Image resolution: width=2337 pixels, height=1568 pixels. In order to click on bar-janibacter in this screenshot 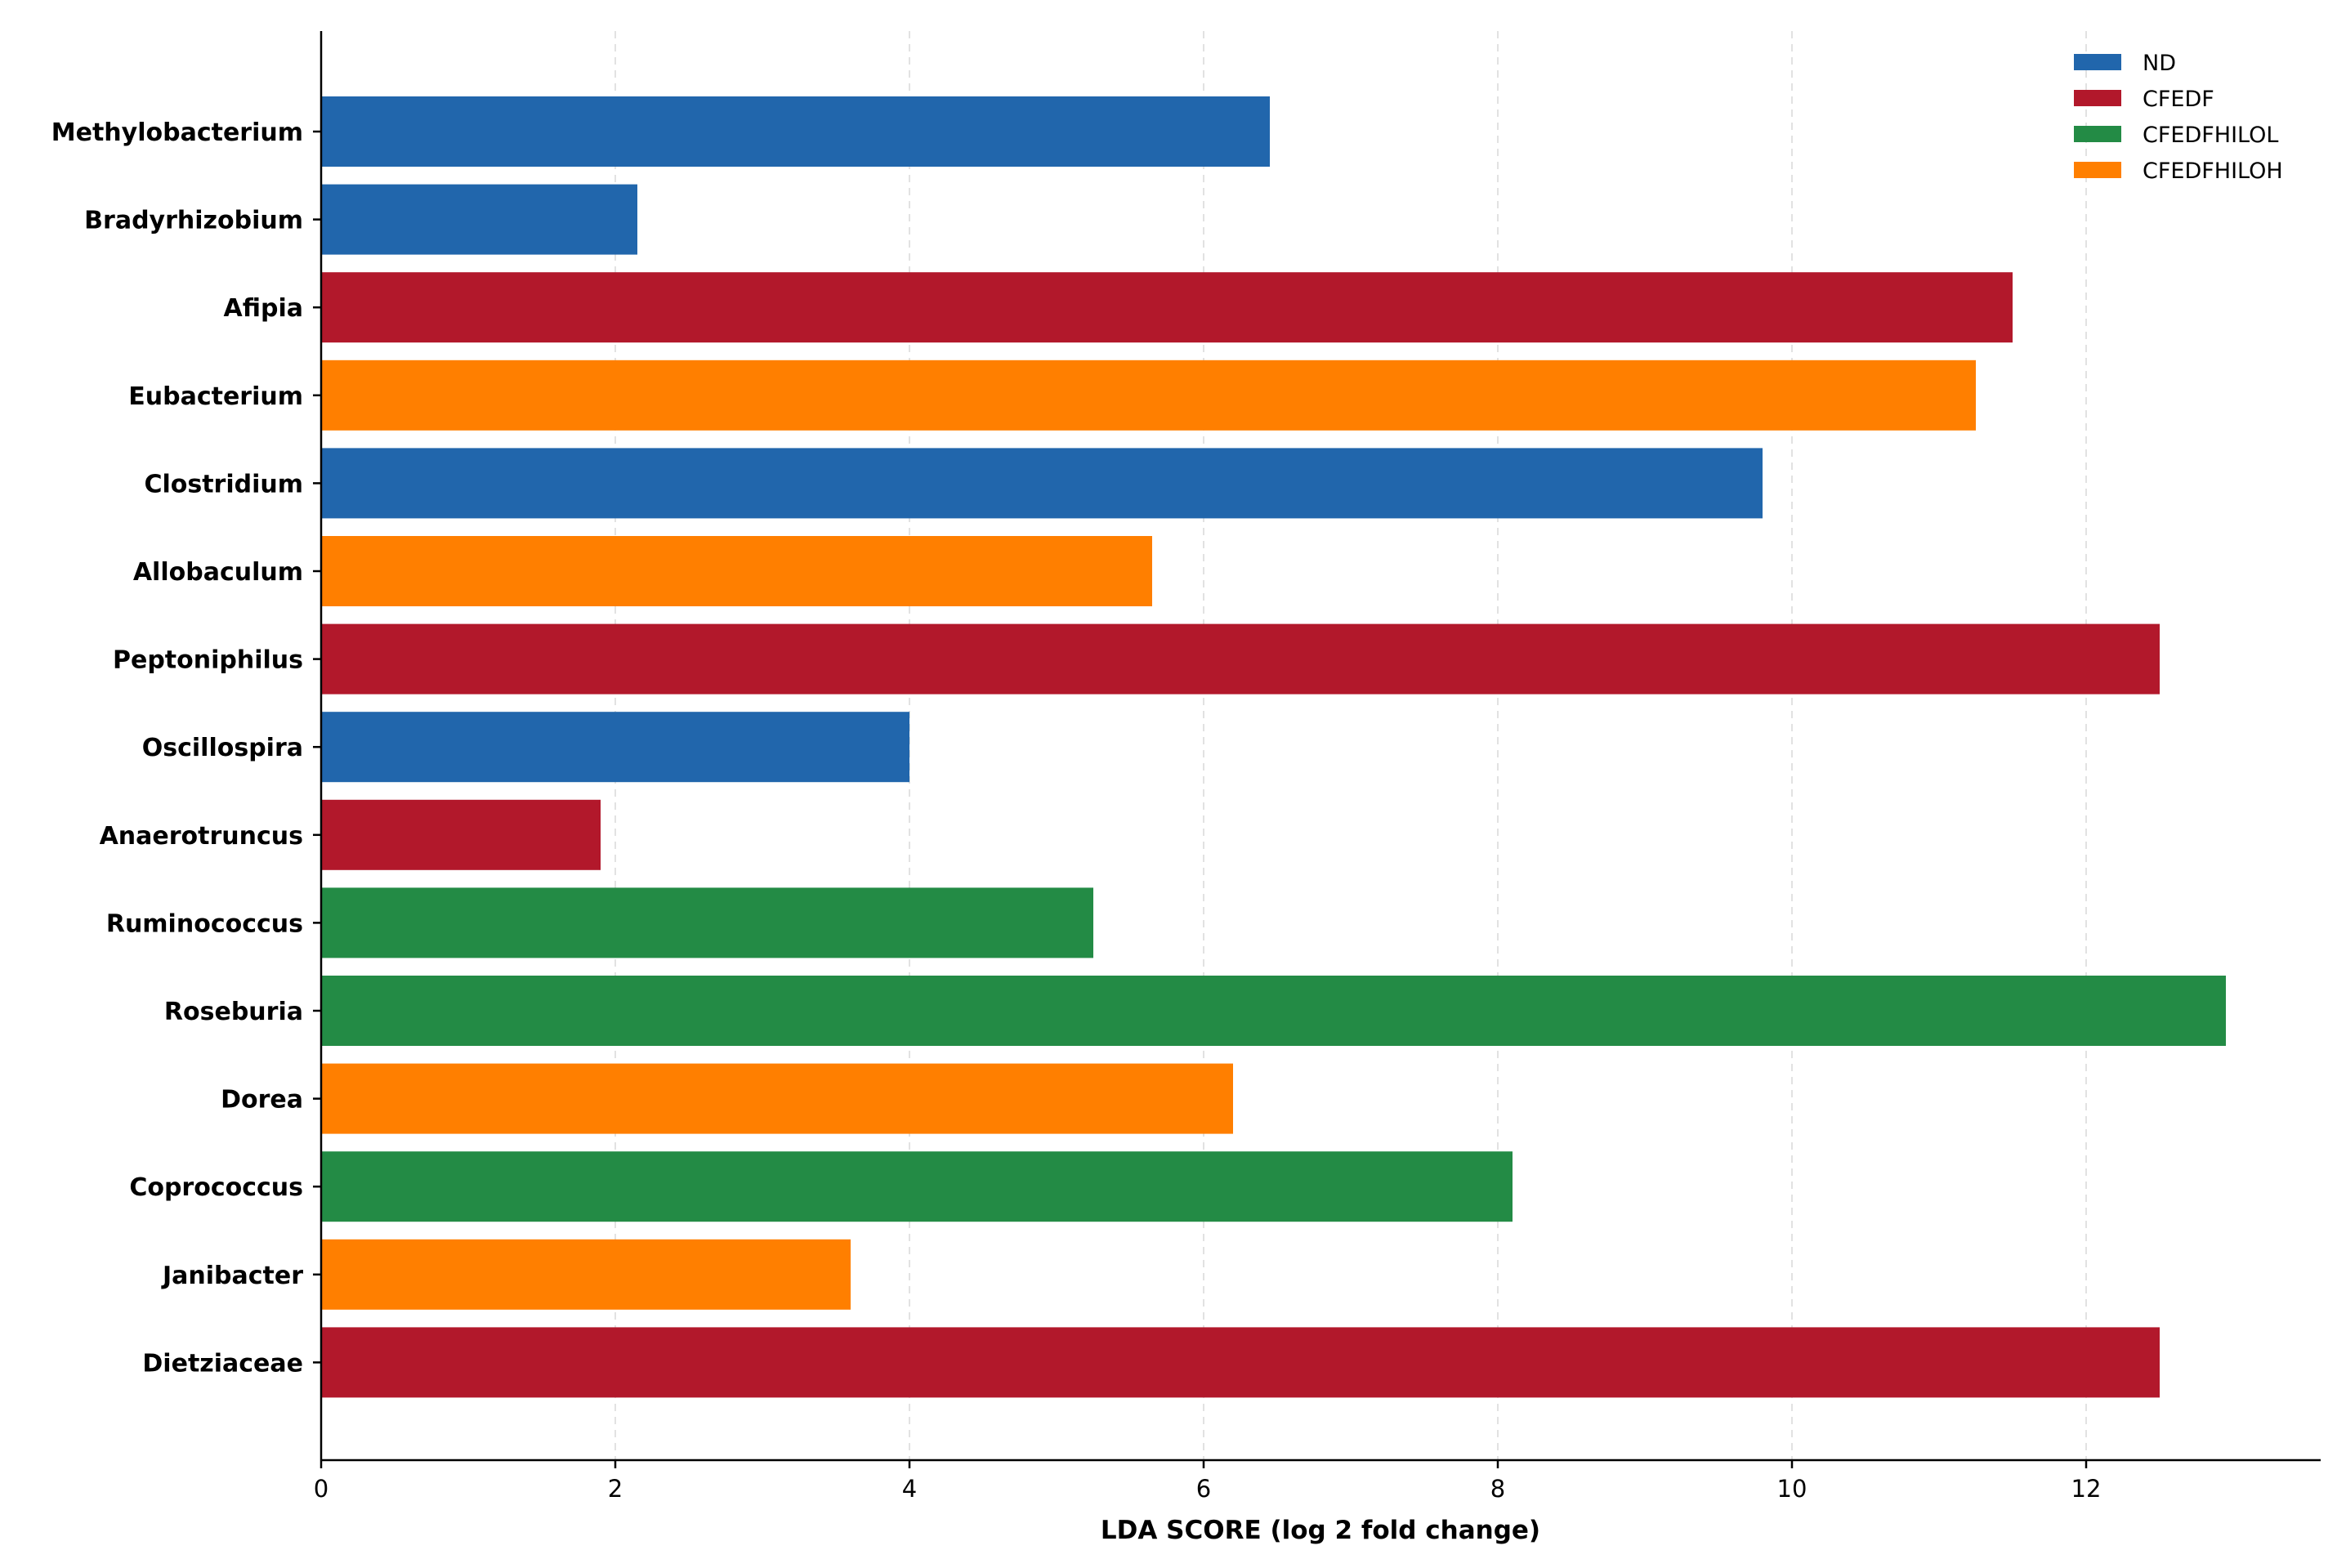, I will do `click(586, 1274)`.